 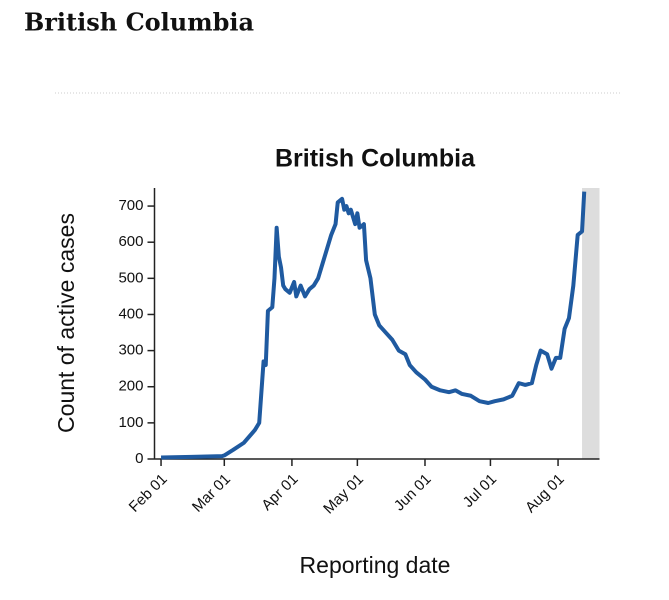 What do you see at coordinates (148, 493) in the screenshot?
I see `x-tick-label: Feb 01` at bounding box center [148, 493].